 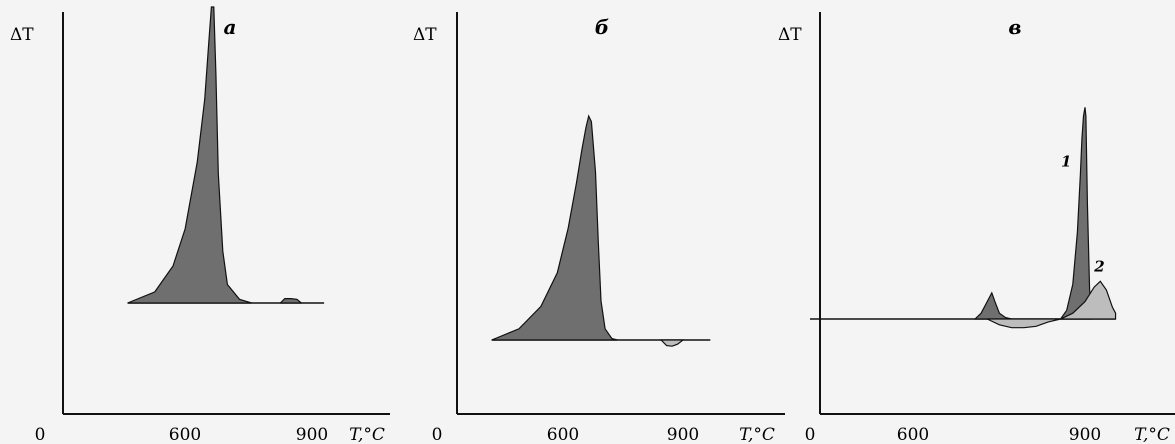 I want to click on panel-c-y-label: ΔT, so click(x=790, y=35).